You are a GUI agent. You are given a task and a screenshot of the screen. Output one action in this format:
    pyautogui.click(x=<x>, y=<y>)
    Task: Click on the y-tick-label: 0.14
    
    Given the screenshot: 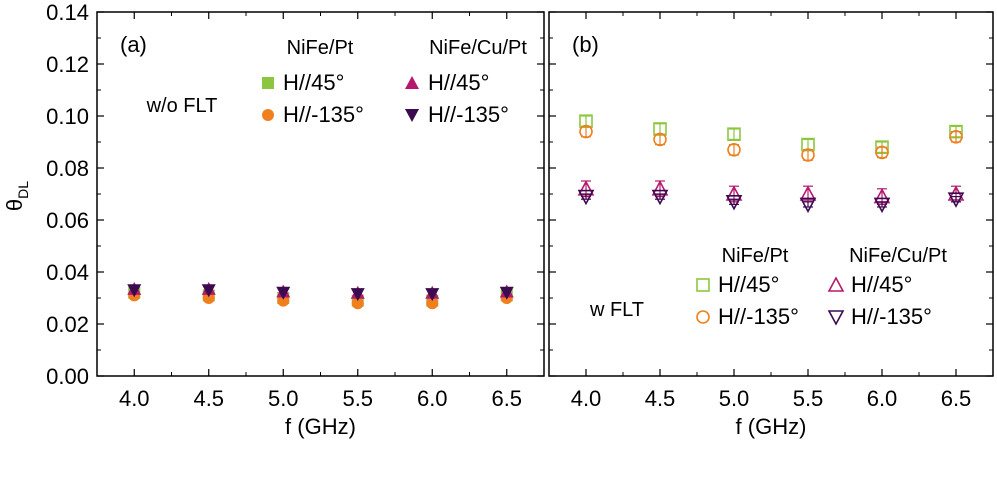 What is the action you would take?
    pyautogui.click(x=67, y=12)
    